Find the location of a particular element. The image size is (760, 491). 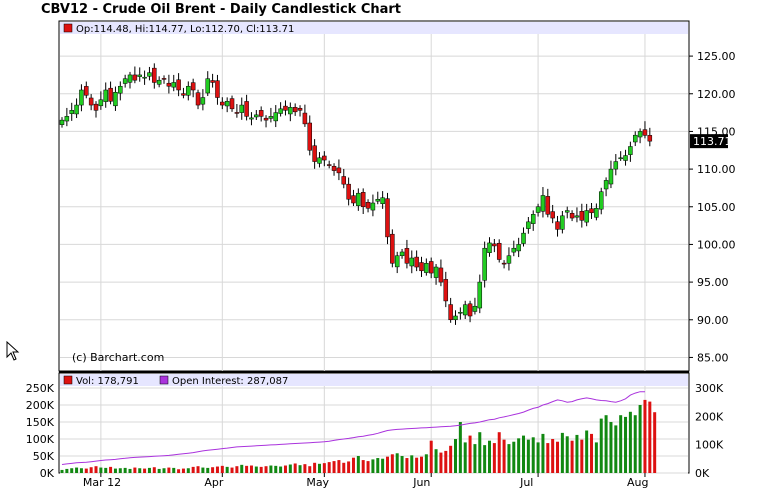

month-axis: Mar 12 Apr May Jun Jul Aug is located at coordinates (365, 481).